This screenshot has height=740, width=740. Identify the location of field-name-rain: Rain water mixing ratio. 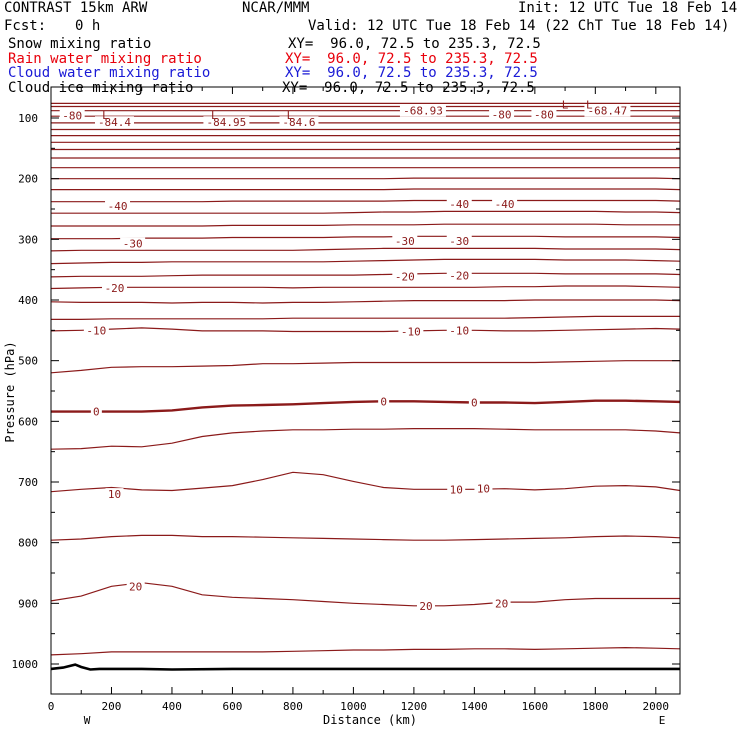
(105, 59).